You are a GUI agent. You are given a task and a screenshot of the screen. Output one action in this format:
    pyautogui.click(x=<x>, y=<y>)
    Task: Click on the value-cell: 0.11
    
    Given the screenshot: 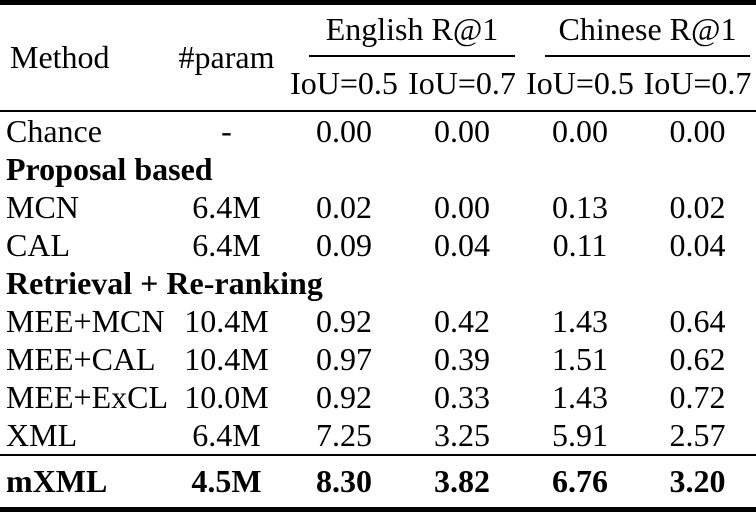 What is the action you would take?
    pyautogui.click(x=580, y=244)
    